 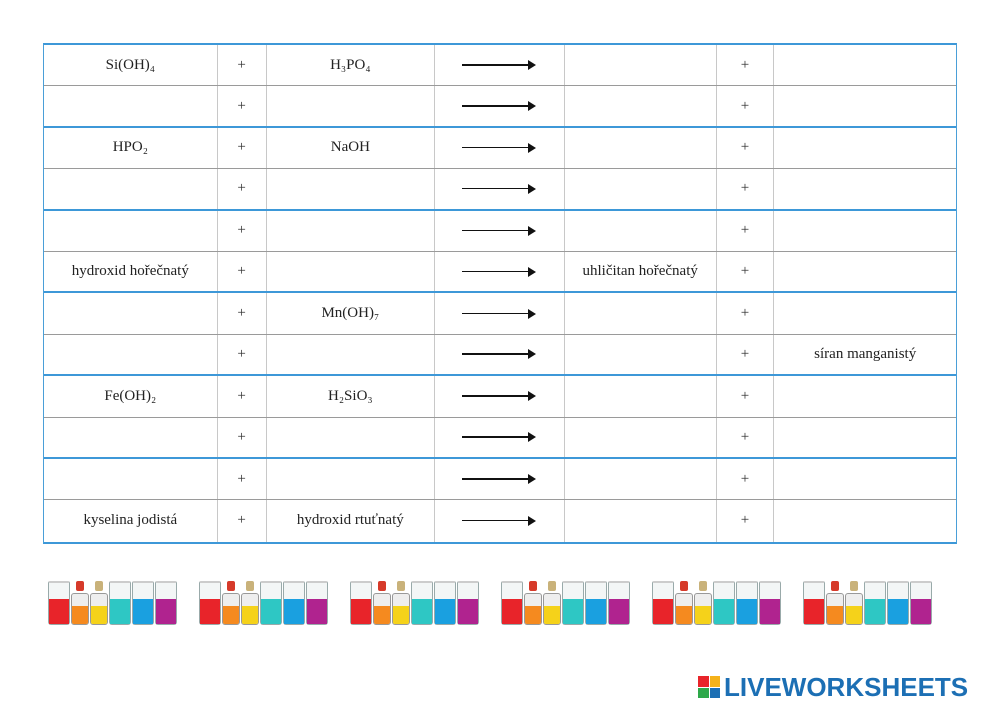 What do you see at coordinates (131, 271) in the screenshot?
I see `reactant-1-cell: hydroxid hořečnatý` at bounding box center [131, 271].